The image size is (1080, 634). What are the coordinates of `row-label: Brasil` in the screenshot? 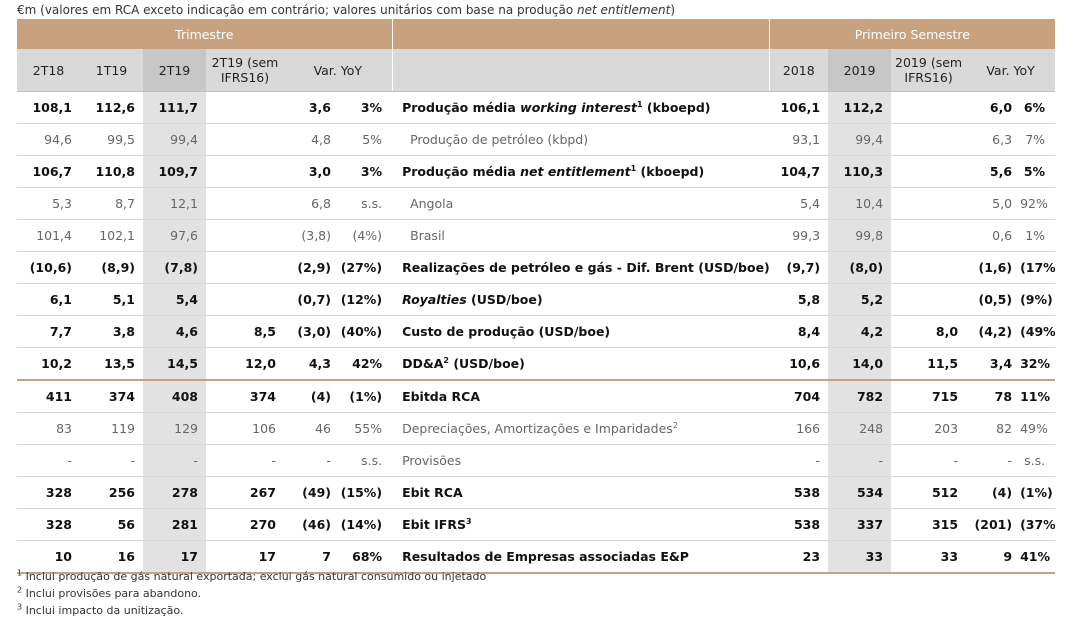 It's located at (581, 235).